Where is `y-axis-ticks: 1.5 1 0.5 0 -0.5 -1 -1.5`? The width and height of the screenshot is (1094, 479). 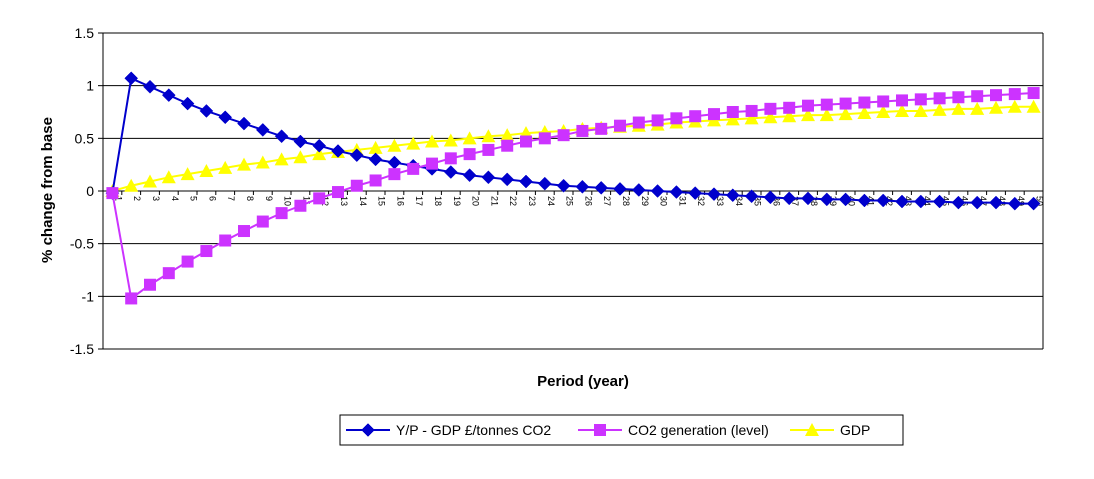
y-axis-ticks: 1.5 1 0.5 0 -0.5 -1 -1.5 is located at coordinates (86, 191).